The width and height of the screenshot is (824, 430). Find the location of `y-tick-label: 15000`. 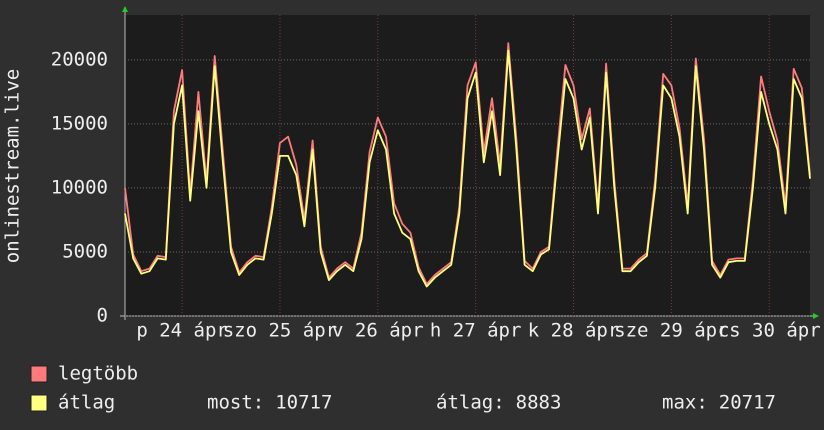

y-tick-label: 15000 is located at coordinates (79, 123).